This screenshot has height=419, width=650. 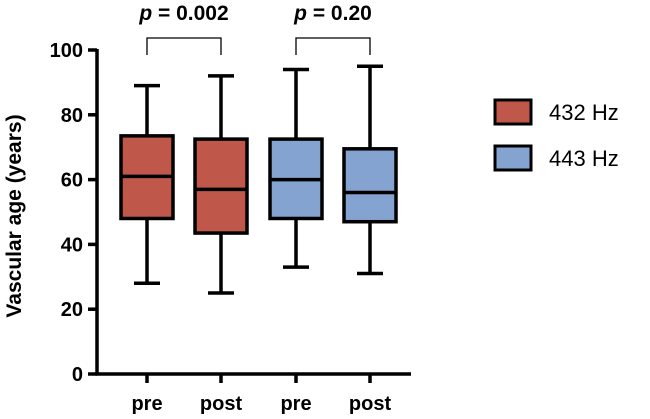 What do you see at coordinates (332, 13) in the screenshot?
I see `significance-label-1: p = 0.20` at bounding box center [332, 13].